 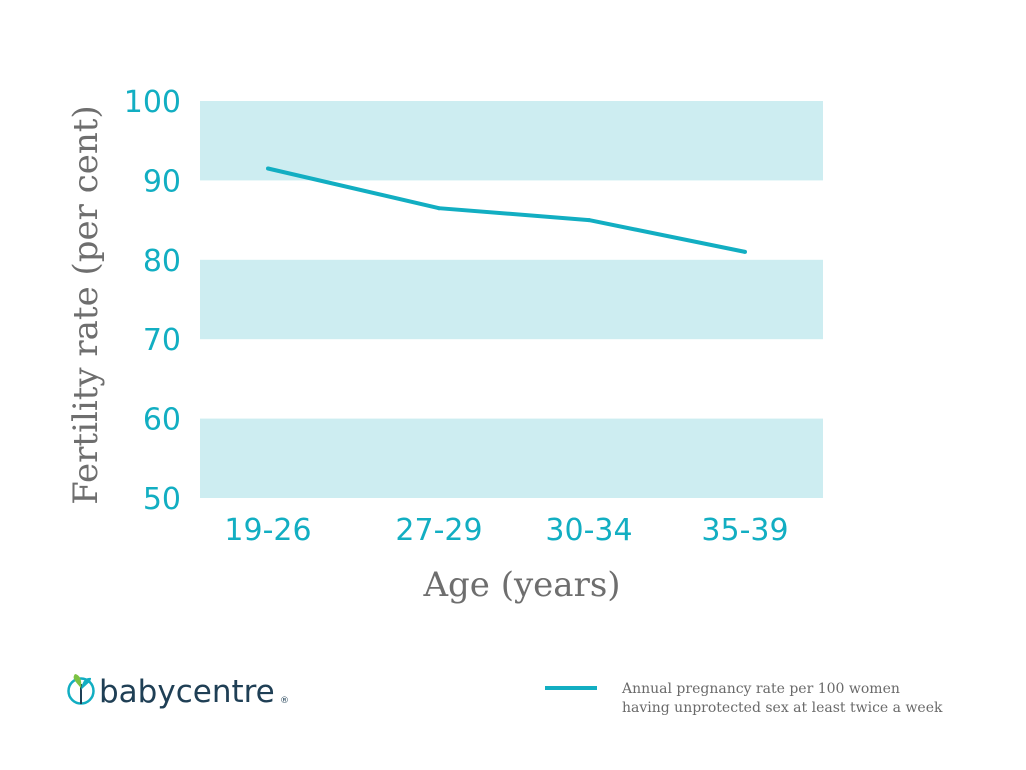 What do you see at coordinates (284, 701) in the screenshot?
I see `registered-mark: ®` at bounding box center [284, 701].